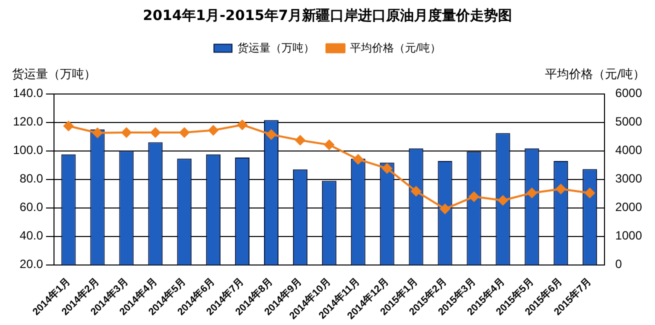 The width and height of the screenshot is (655, 325). I want to click on y2-tick-label: 4000, so click(628, 150).